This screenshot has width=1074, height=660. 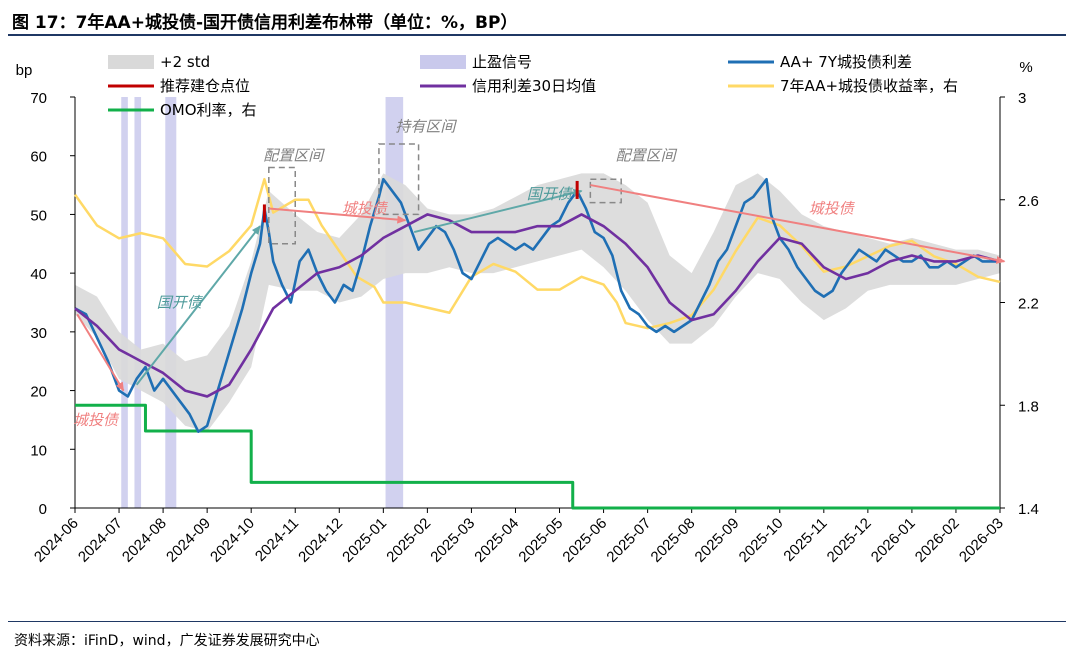 What do you see at coordinates (584, 540) in the screenshot?
I see `x-tick-label-12: 2025-06` at bounding box center [584, 540].